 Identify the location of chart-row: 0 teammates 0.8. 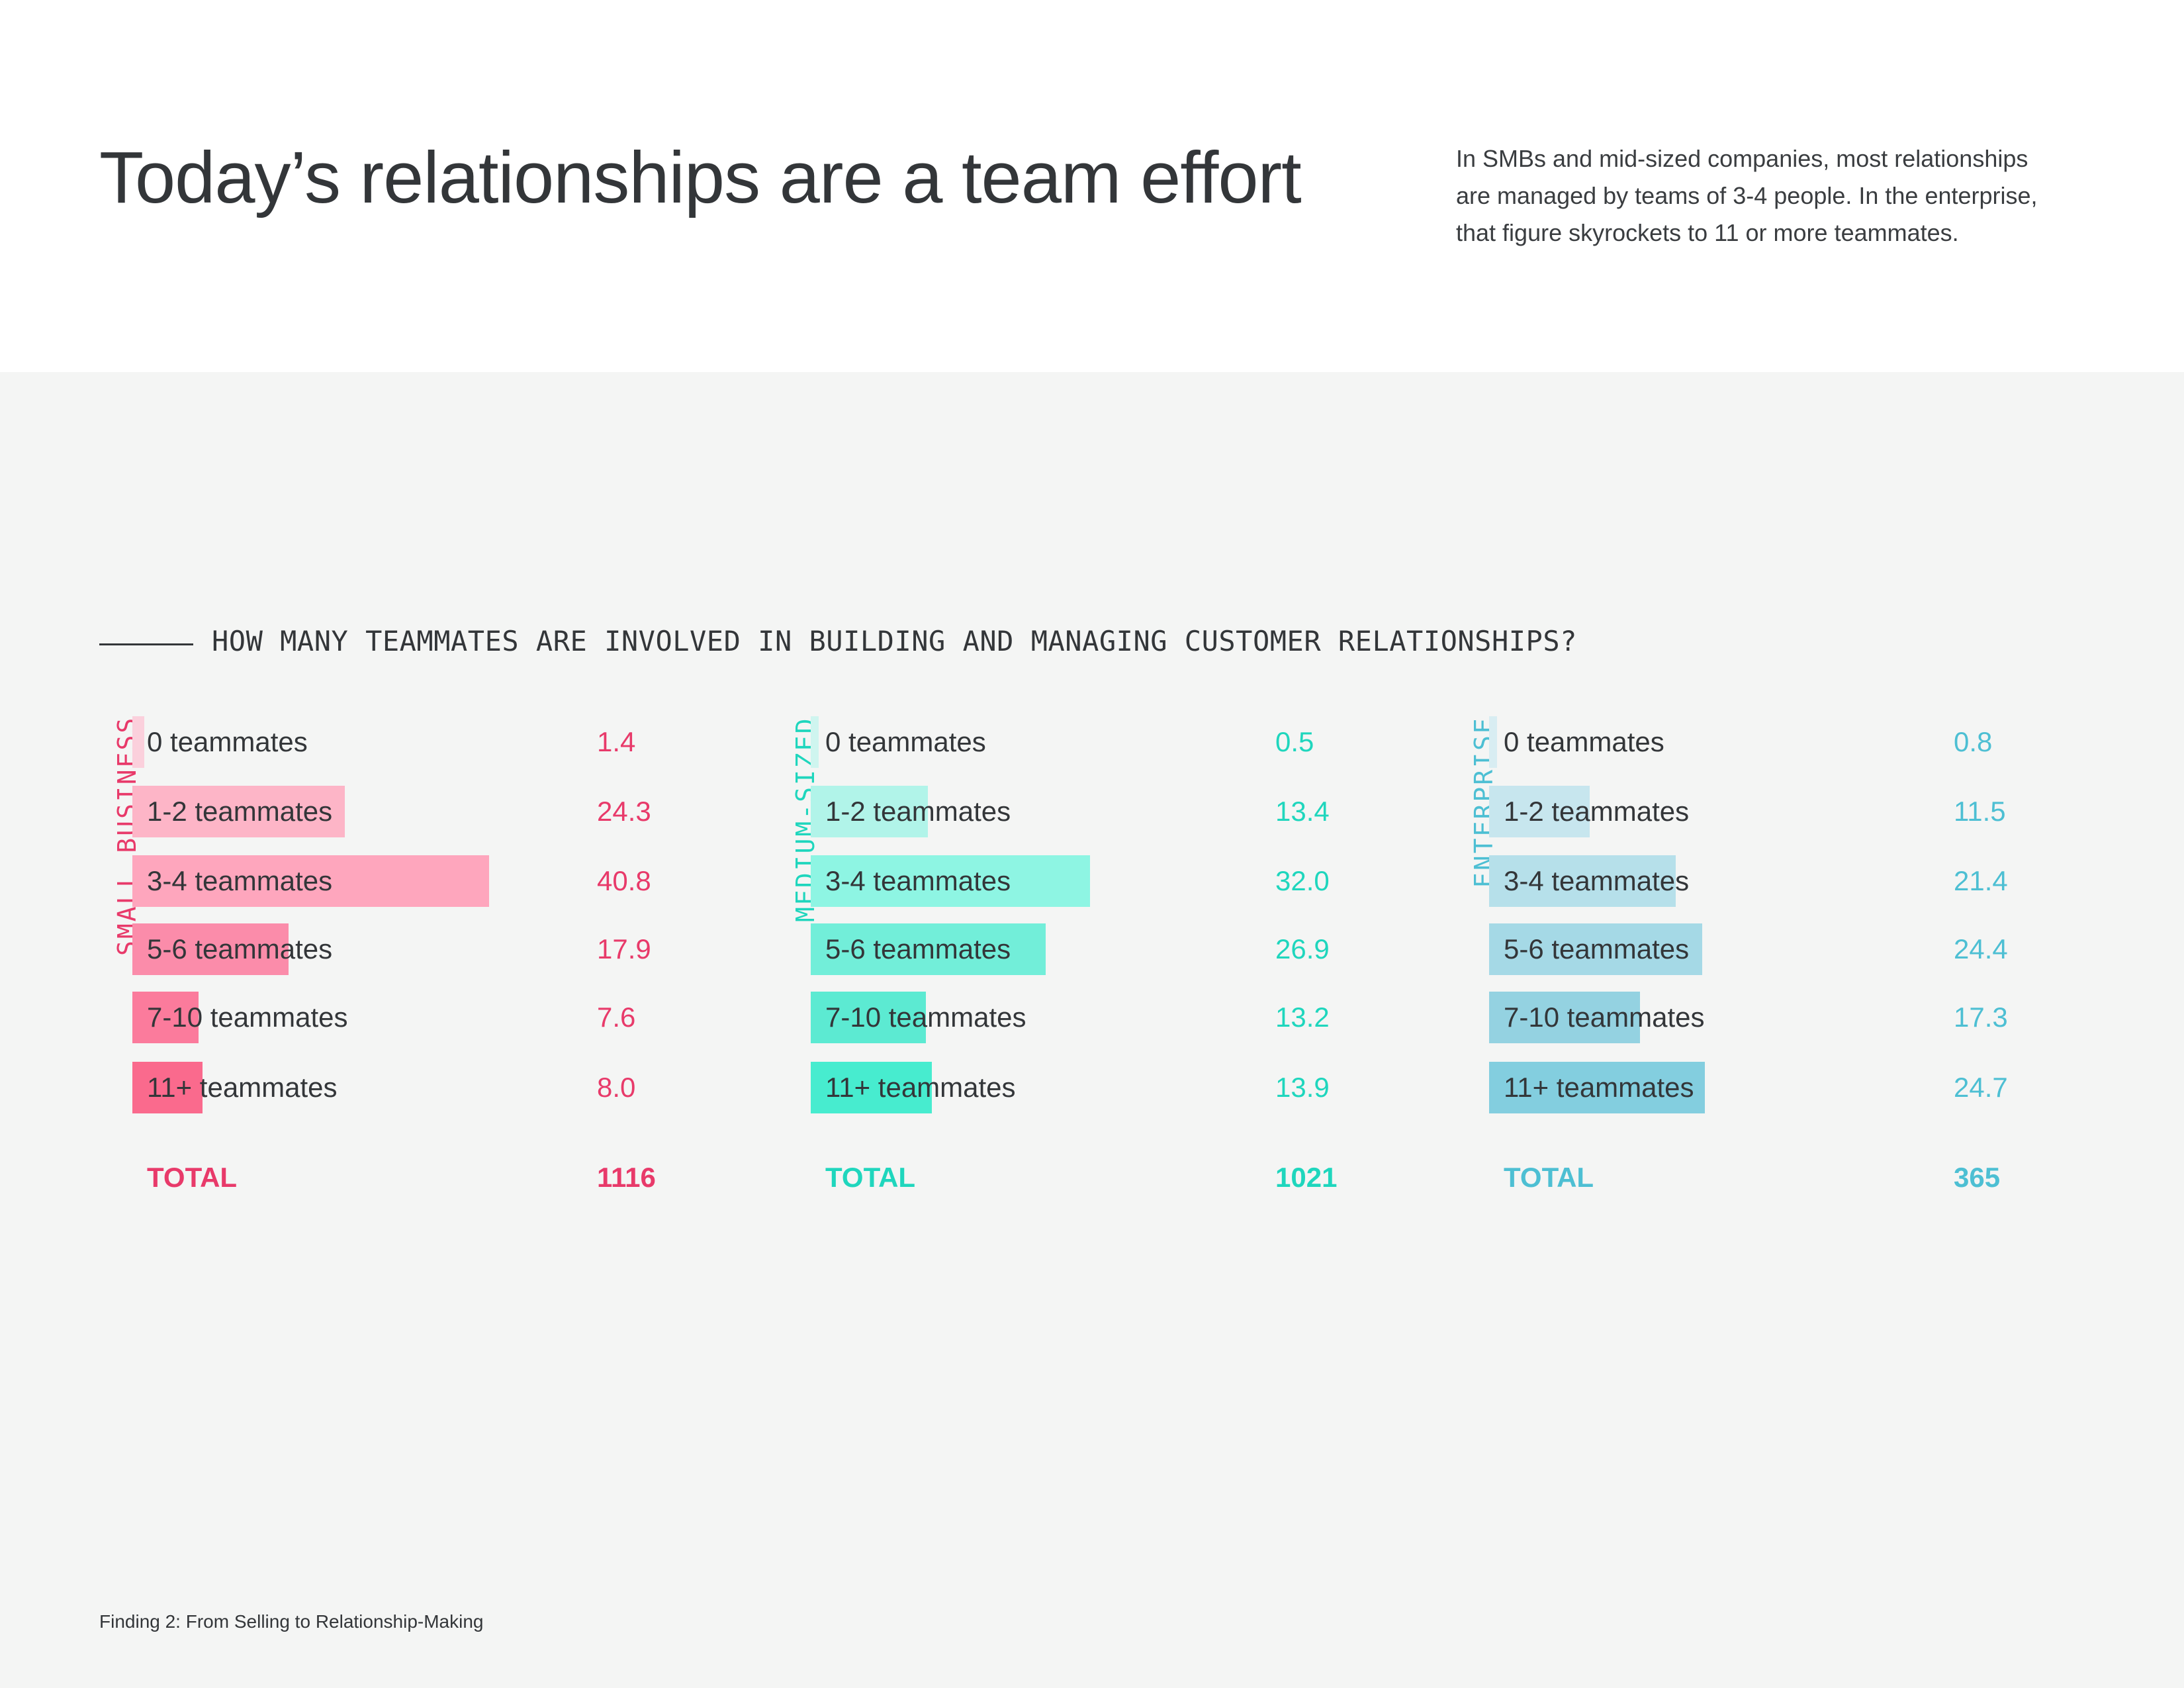
(1760, 742).